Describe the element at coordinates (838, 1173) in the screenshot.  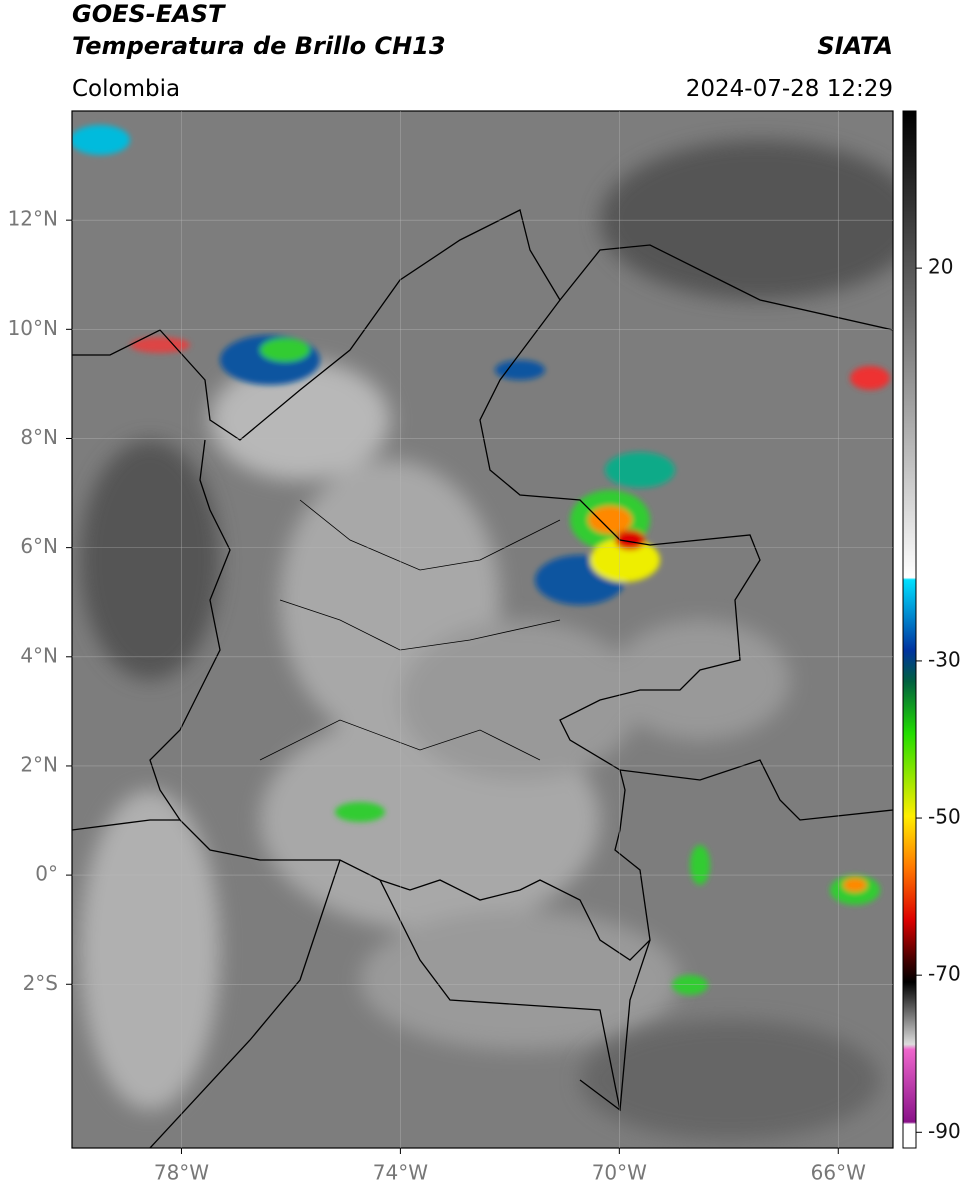
I see `x-tick-label: 66°W` at that location.